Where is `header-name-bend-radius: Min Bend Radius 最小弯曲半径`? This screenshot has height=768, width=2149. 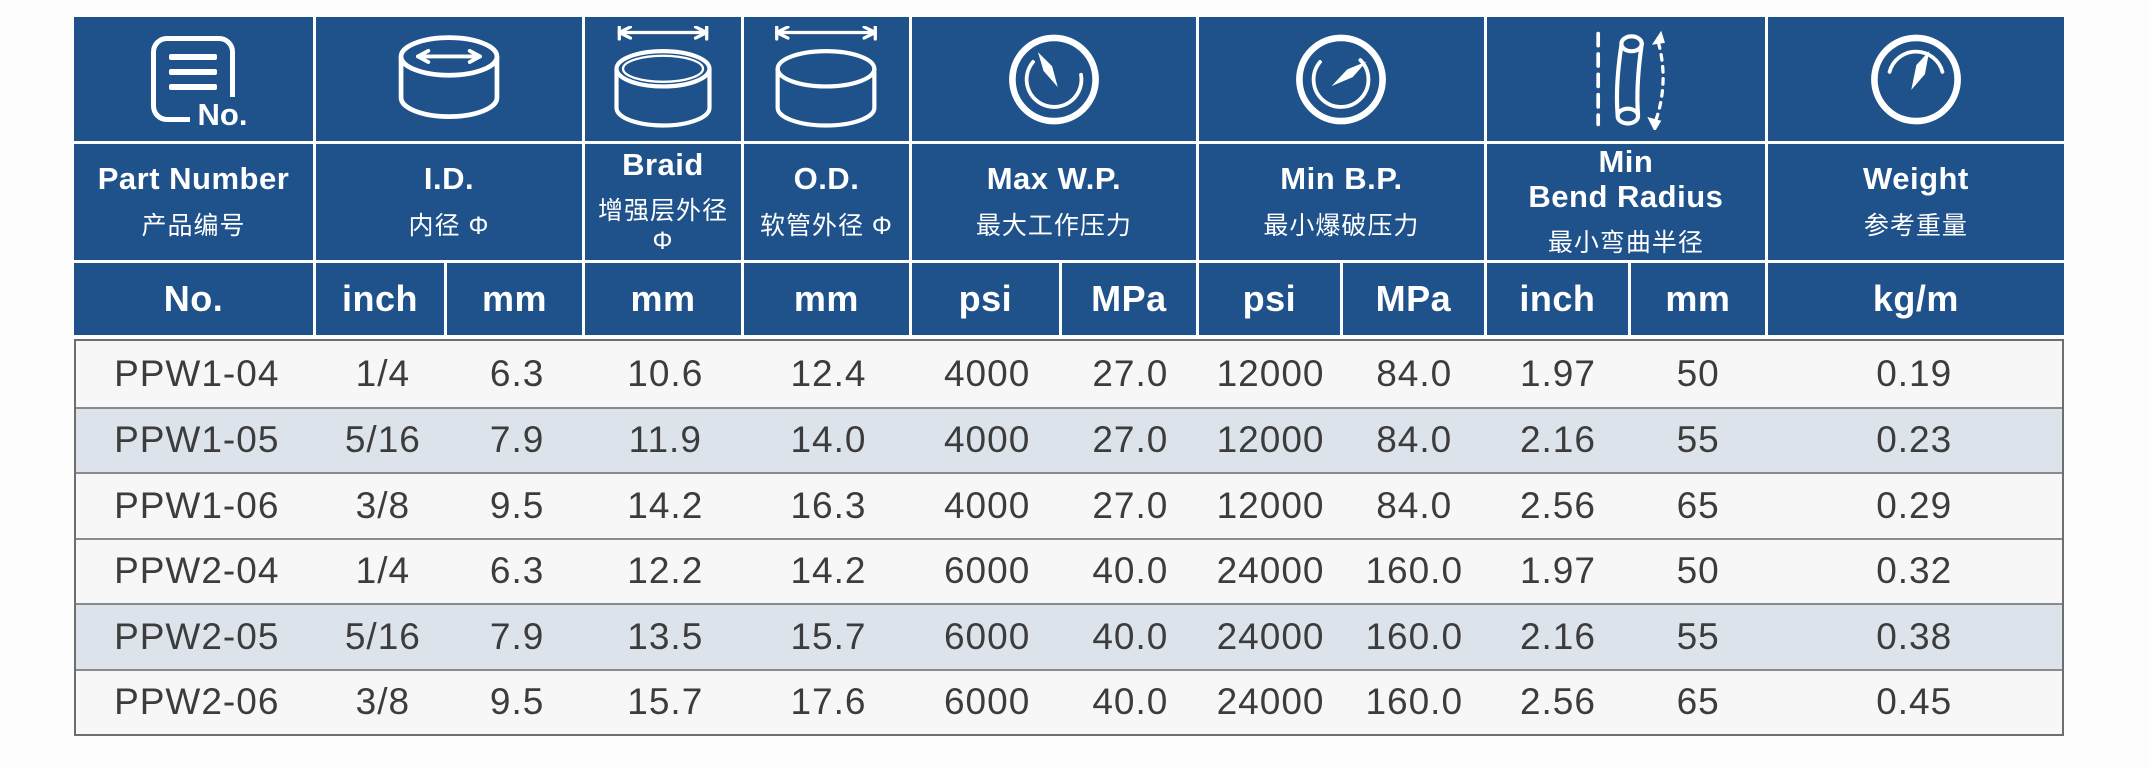
header-name-bend-radius: Min Bend Radius 最小弯曲半径 is located at coordinates (1627, 201).